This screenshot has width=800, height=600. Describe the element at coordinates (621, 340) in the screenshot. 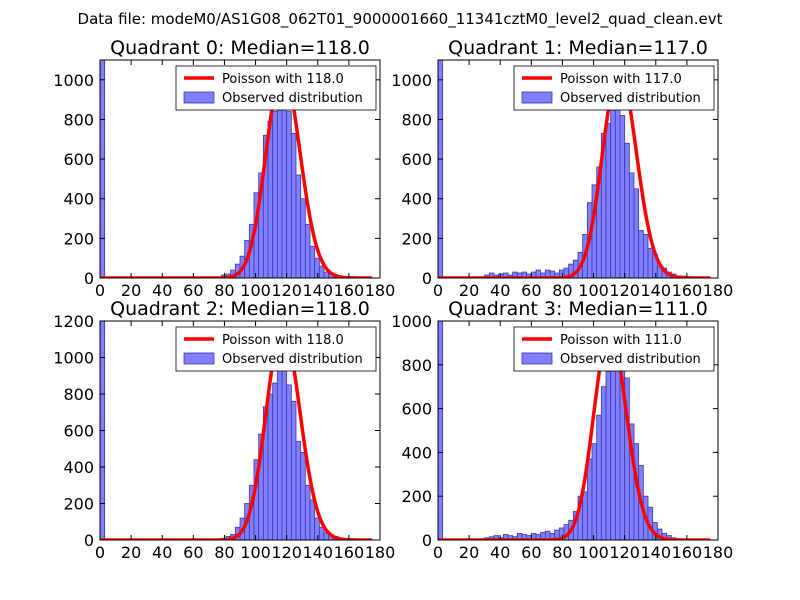

I see `legend-label-poisson: Poisson with 111.0` at that location.